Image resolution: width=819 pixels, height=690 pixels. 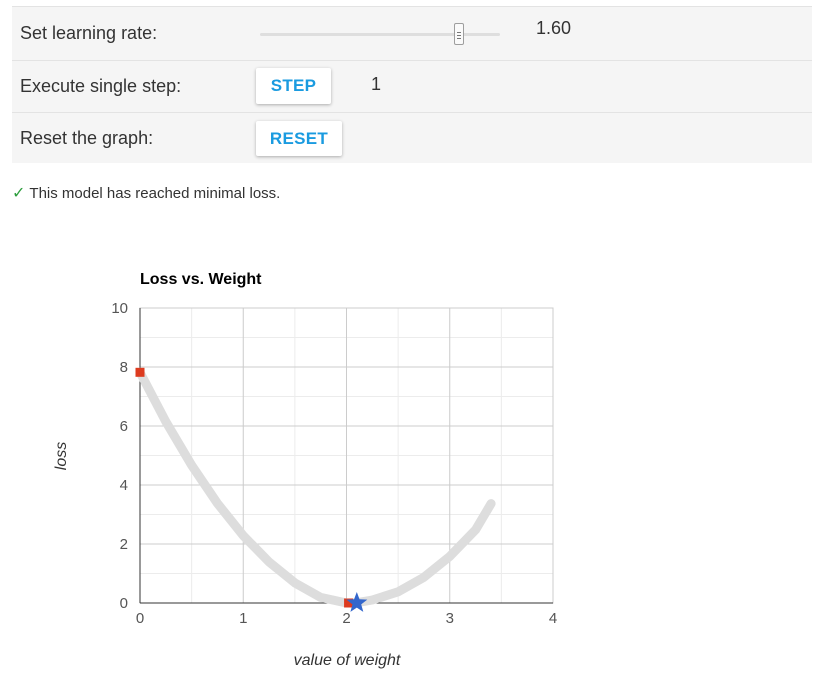 What do you see at coordinates (412, 87) in the screenshot?
I see `step-row: Execute single step: STEP 1` at bounding box center [412, 87].